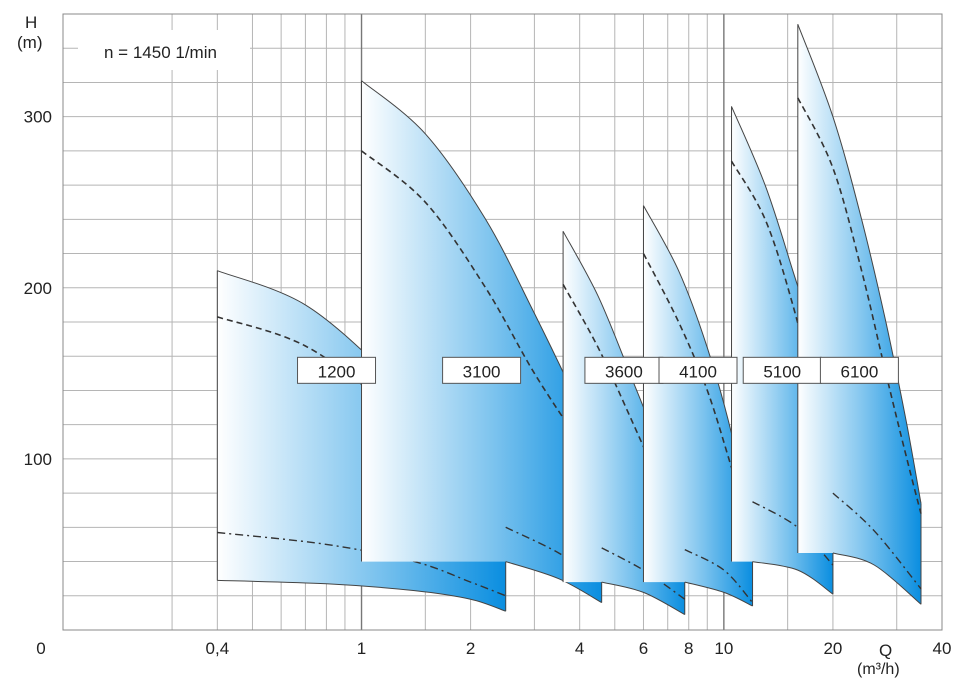 The width and height of the screenshot is (953, 680). I want to click on x-tick-label: 20, so click(832, 648).